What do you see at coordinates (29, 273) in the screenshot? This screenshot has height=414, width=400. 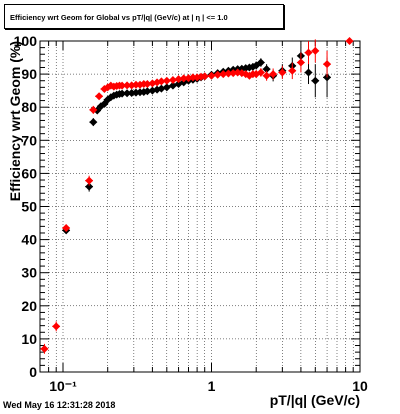 I see `y-tick-label: 30` at bounding box center [29, 273].